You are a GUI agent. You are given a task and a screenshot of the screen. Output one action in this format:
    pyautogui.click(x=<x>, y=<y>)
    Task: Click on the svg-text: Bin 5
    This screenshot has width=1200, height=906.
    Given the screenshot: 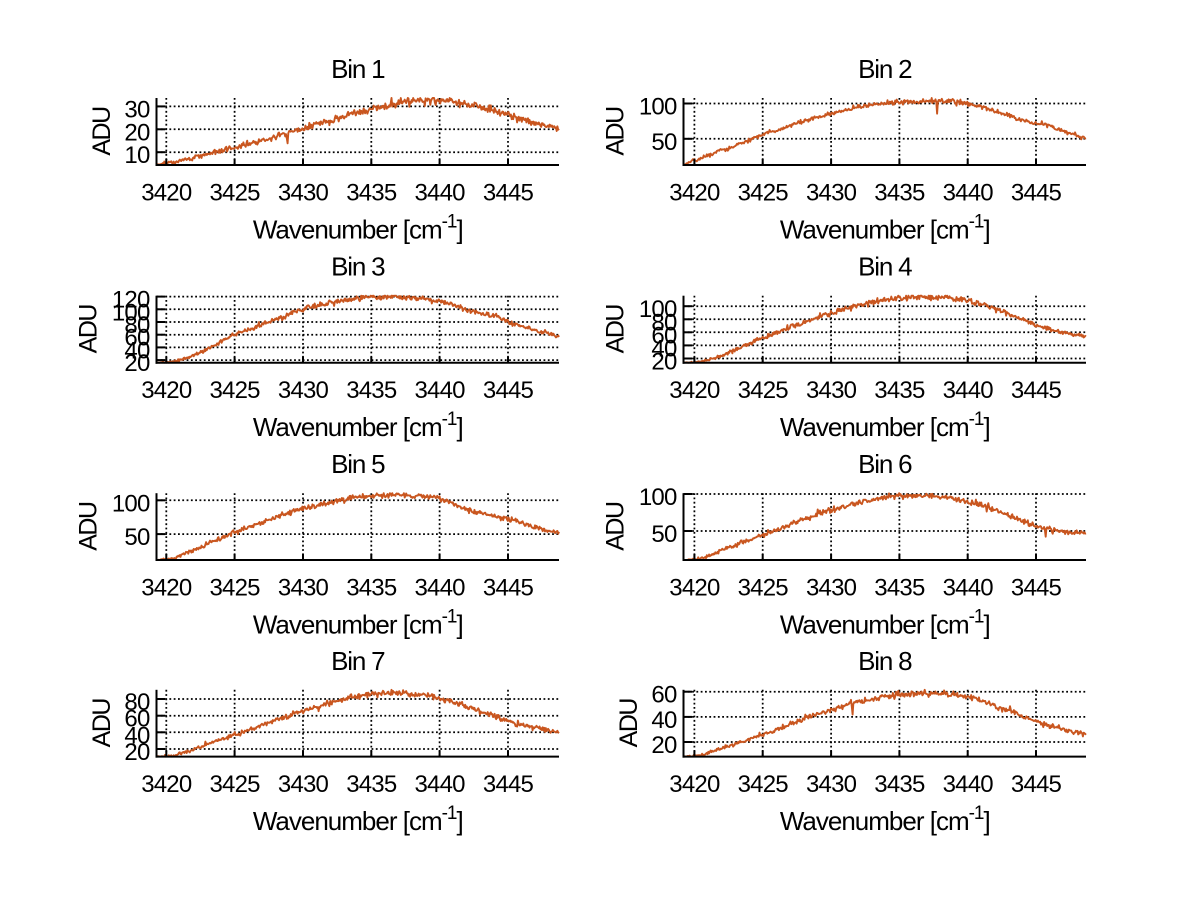 What is the action you would take?
    pyautogui.click(x=358, y=464)
    